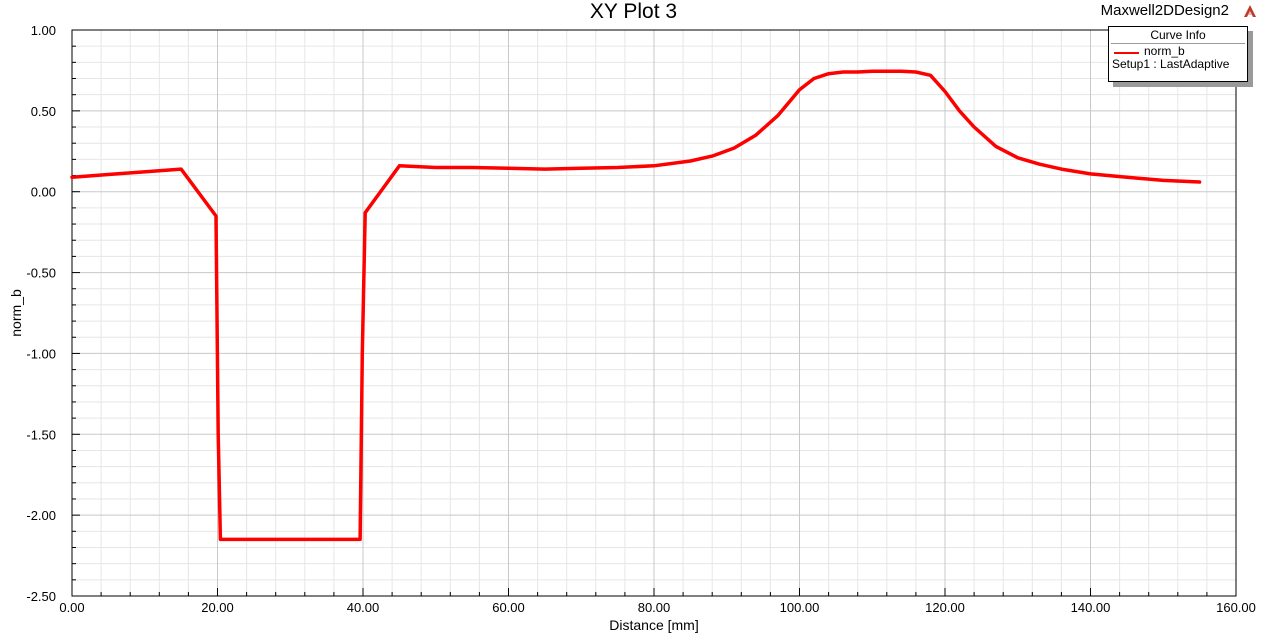  I want to click on legend-entry: norm_b Setup1 : LastAdaptive, so click(1178, 62).